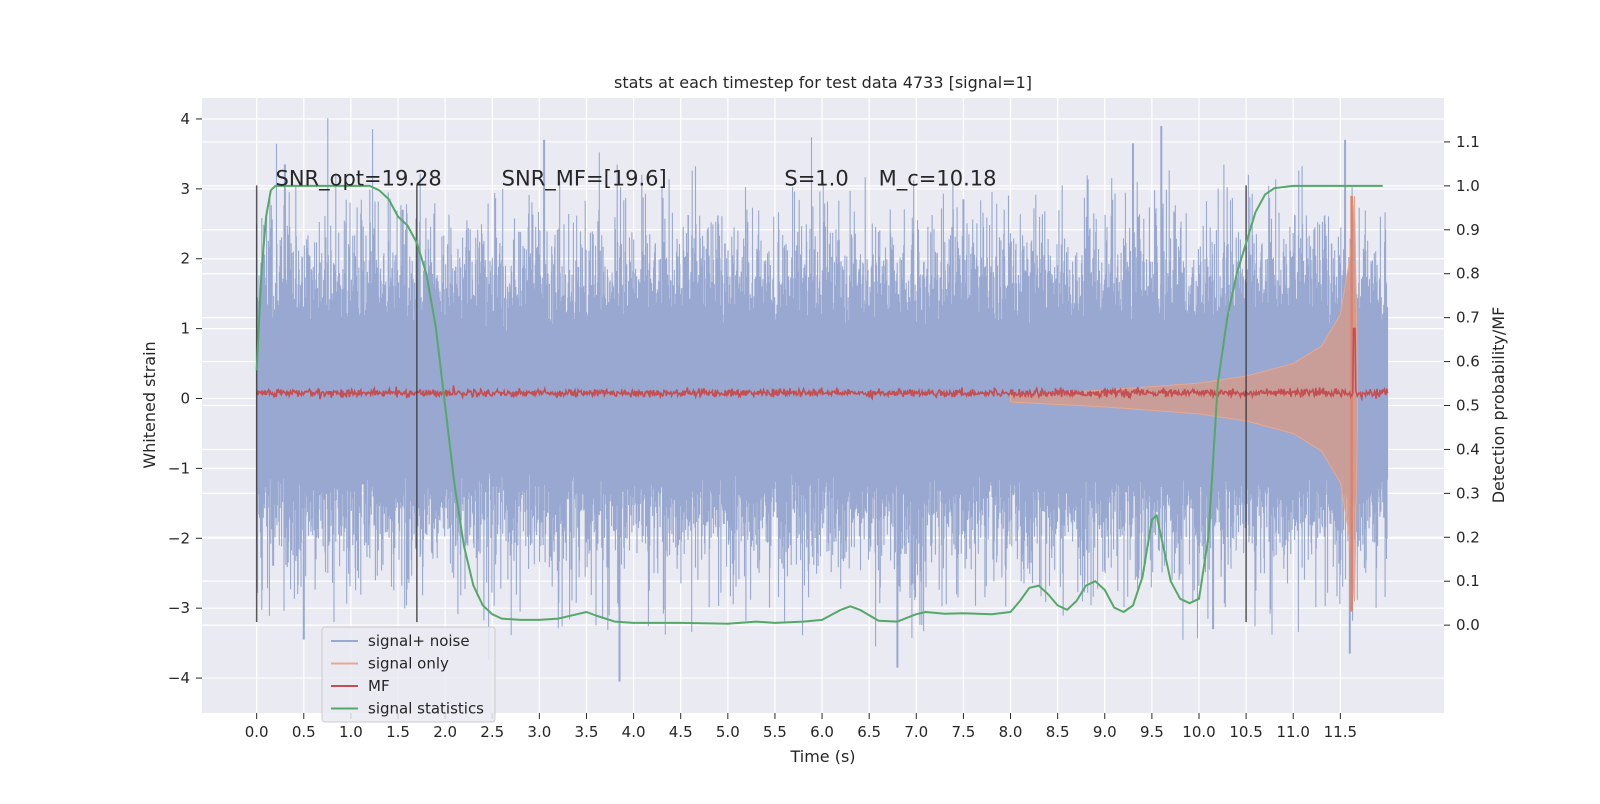 The width and height of the screenshot is (1600, 804). Describe the element at coordinates (426, 709) in the screenshot. I see `legend-label: signal statistics` at that location.